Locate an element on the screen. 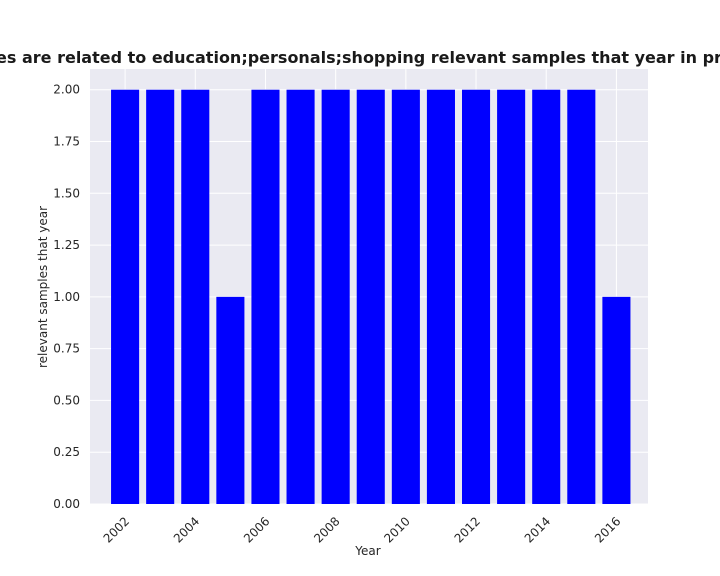 The image size is (720, 576). y-tick-label: 1.25 is located at coordinates (66, 245).